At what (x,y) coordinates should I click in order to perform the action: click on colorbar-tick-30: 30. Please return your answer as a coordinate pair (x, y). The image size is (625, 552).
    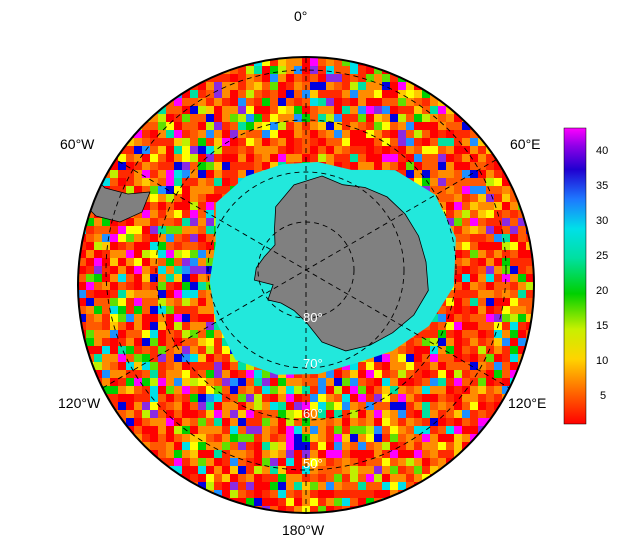
    Looking at the image, I should click on (602, 221).